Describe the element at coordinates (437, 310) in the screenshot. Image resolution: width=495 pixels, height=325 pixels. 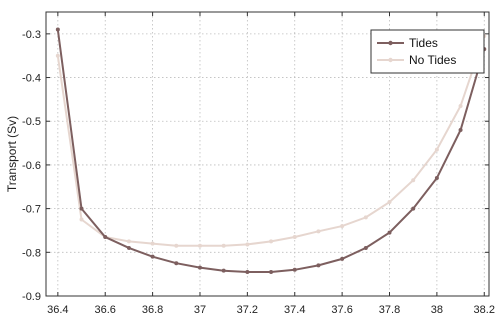
I see `x-tick-label: 38` at that location.